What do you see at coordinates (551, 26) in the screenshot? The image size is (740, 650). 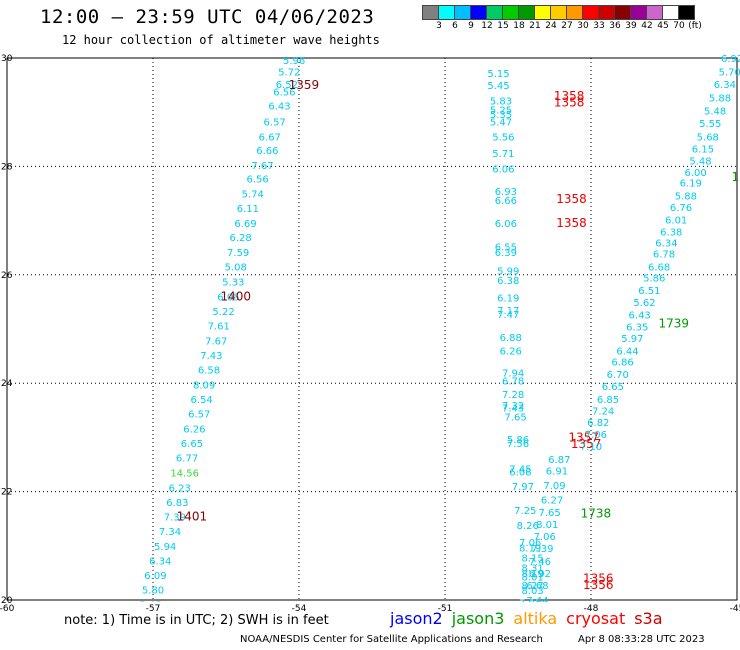 I see `color-legend-label: 24` at bounding box center [551, 26].